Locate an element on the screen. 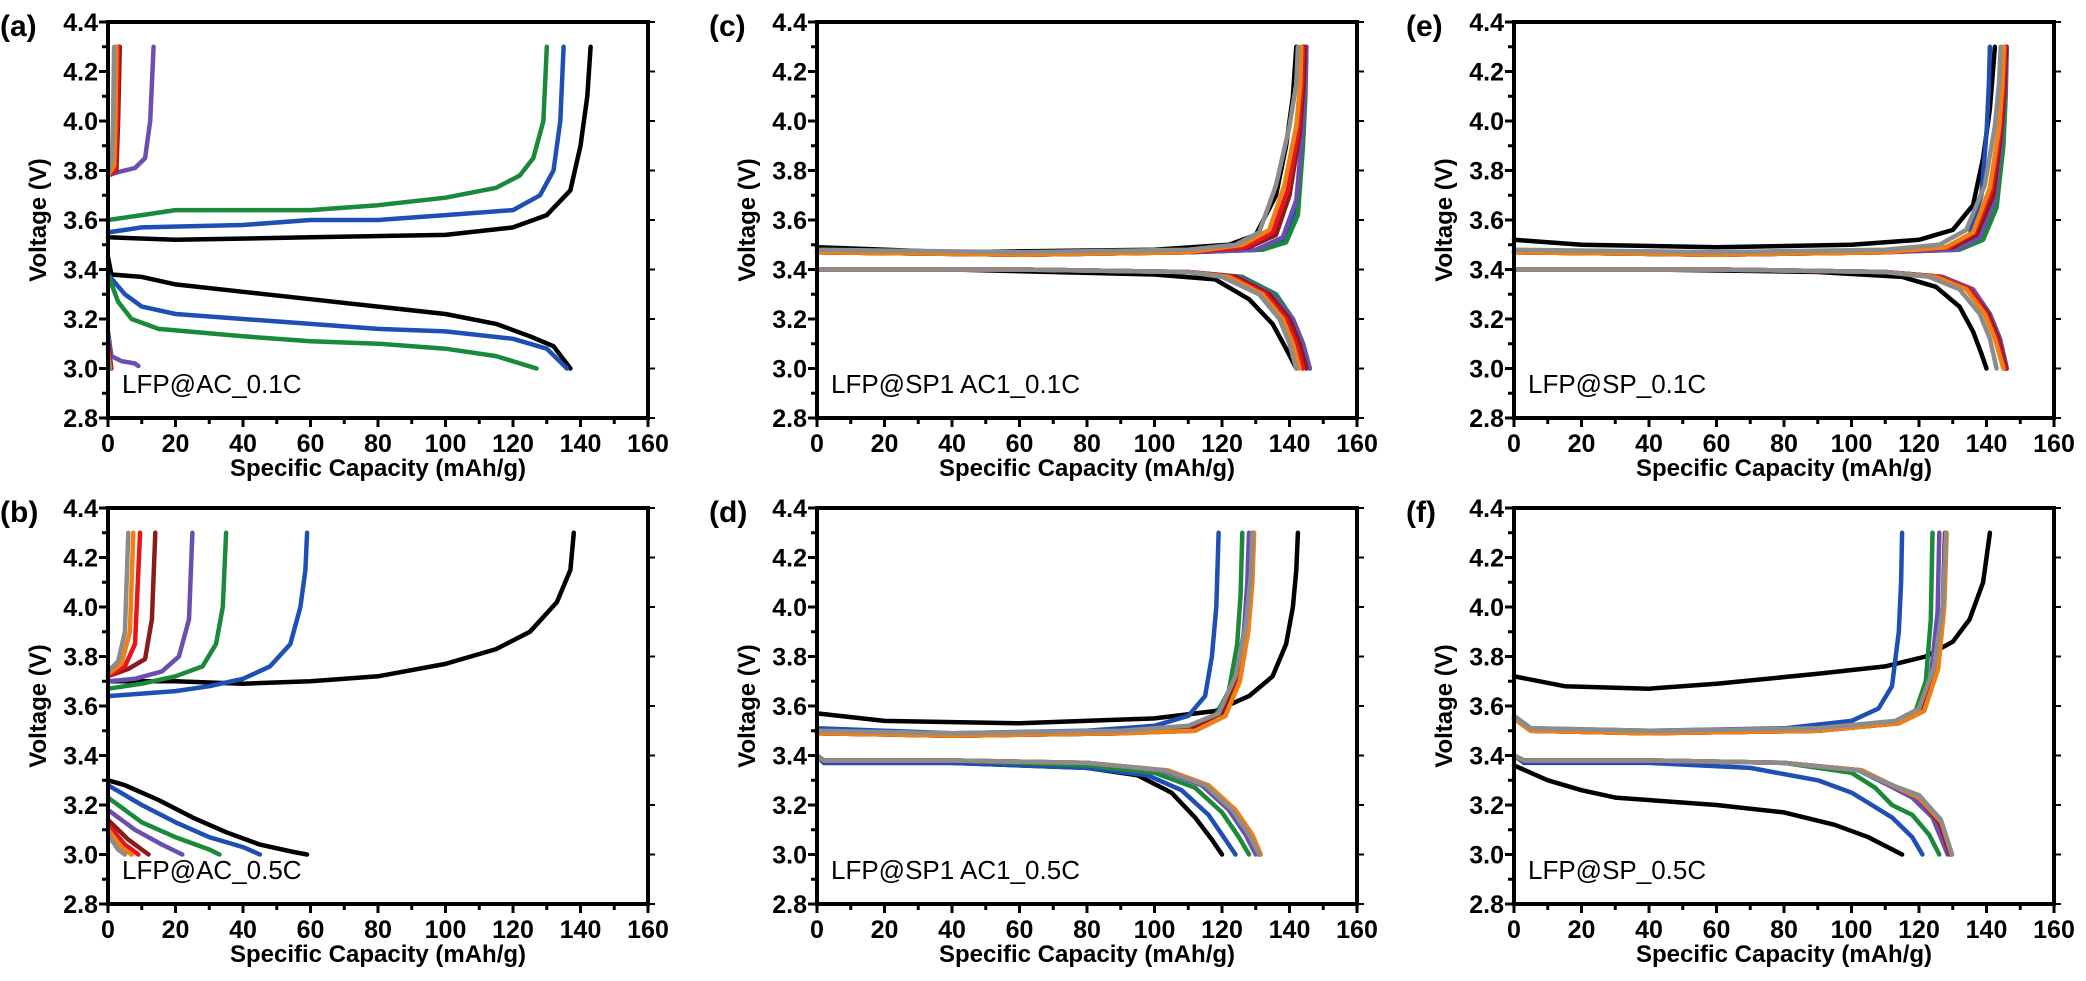 The width and height of the screenshot is (2086, 981). panel-label: (d) is located at coordinates (728, 512).